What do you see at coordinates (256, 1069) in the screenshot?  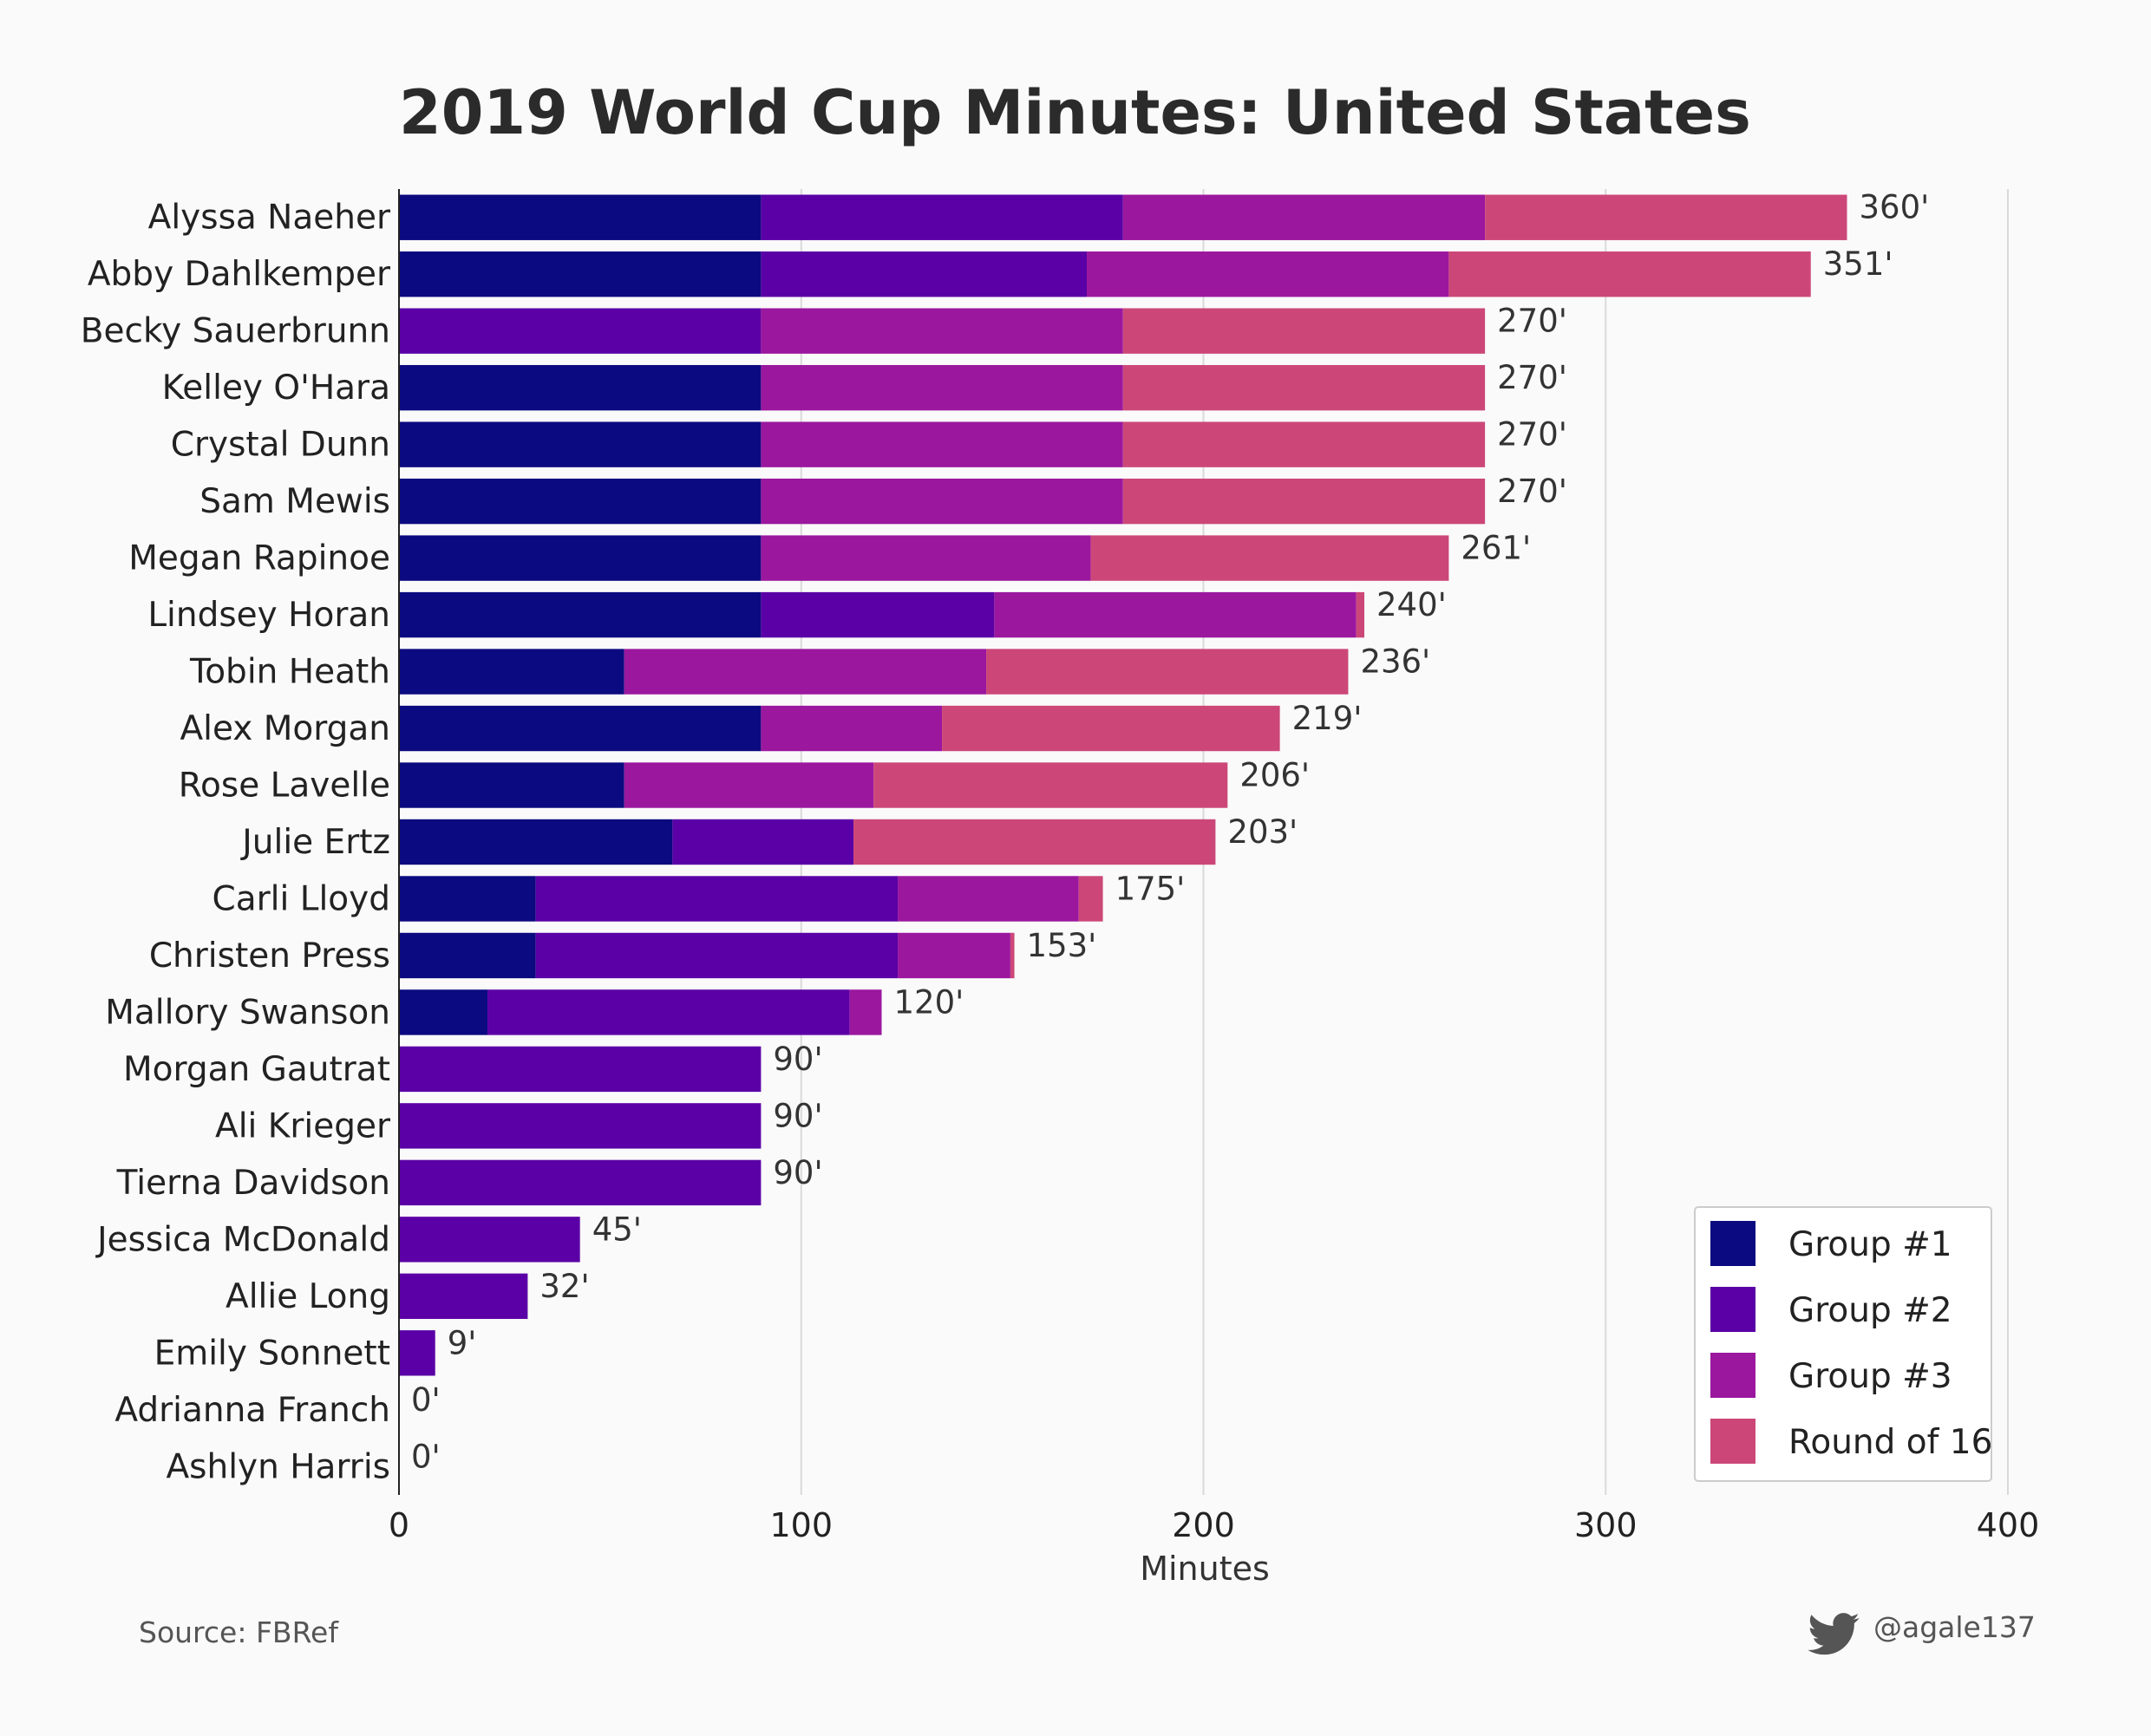 I see `player-label: Morgan Gautrat` at bounding box center [256, 1069].